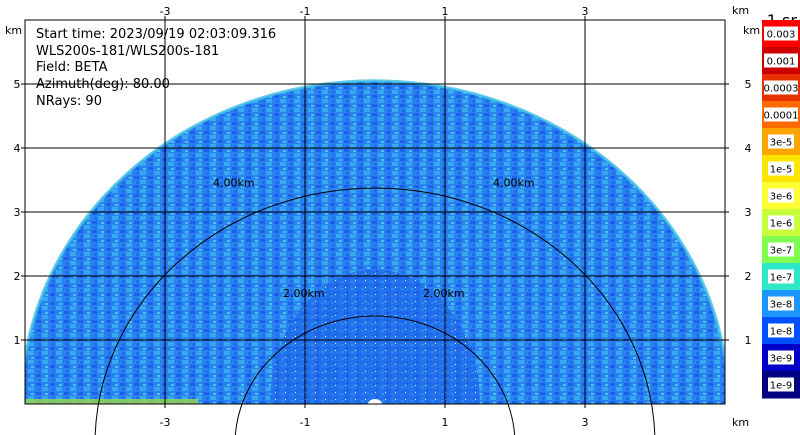  What do you see at coordinates (127, 51) in the screenshot?
I see `info-instrument: WLS200s-181/WLS200s-181` at bounding box center [127, 51].